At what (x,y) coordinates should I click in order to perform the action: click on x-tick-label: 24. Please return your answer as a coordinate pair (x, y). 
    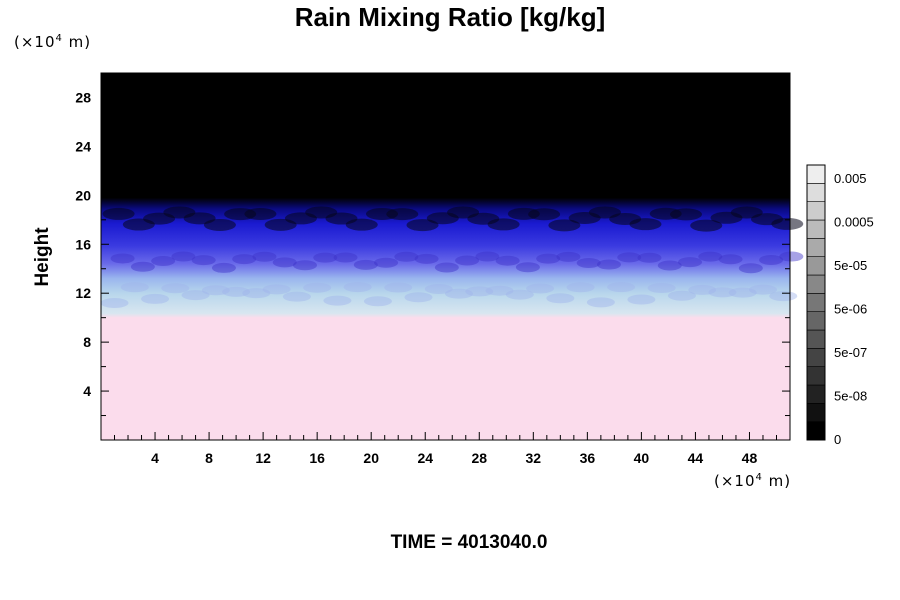
    Looking at the image, I should click on (425, 458).